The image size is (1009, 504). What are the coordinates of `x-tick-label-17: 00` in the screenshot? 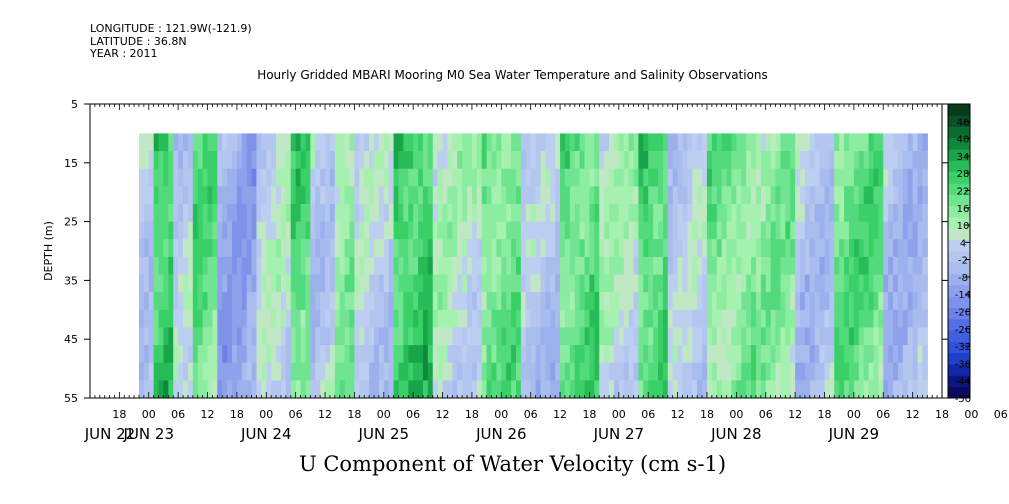 It's located at (619, 414).